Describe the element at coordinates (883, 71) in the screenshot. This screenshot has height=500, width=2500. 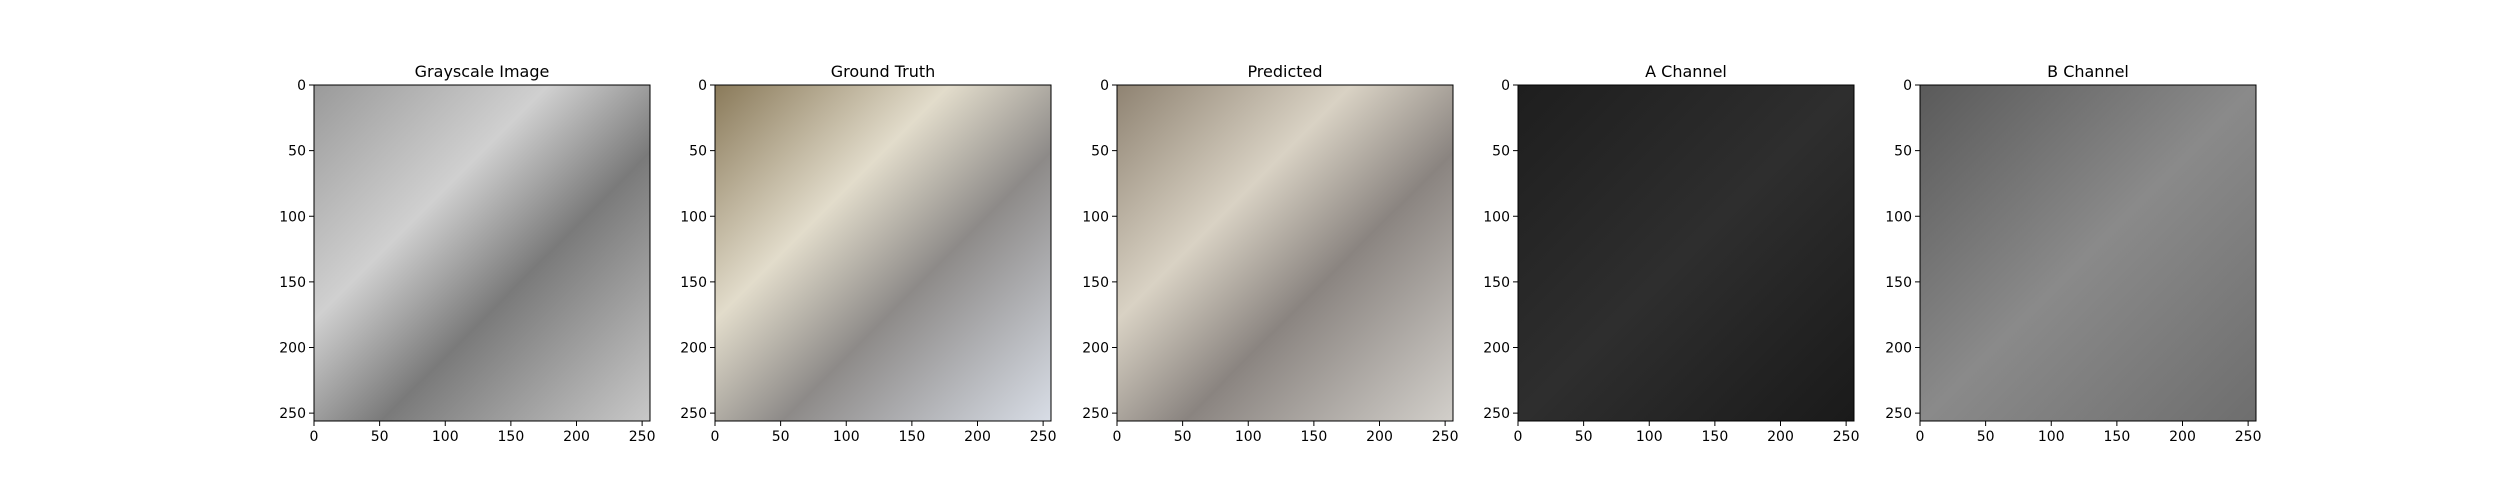
I see `subplot-title: Ground Truth` at that location.